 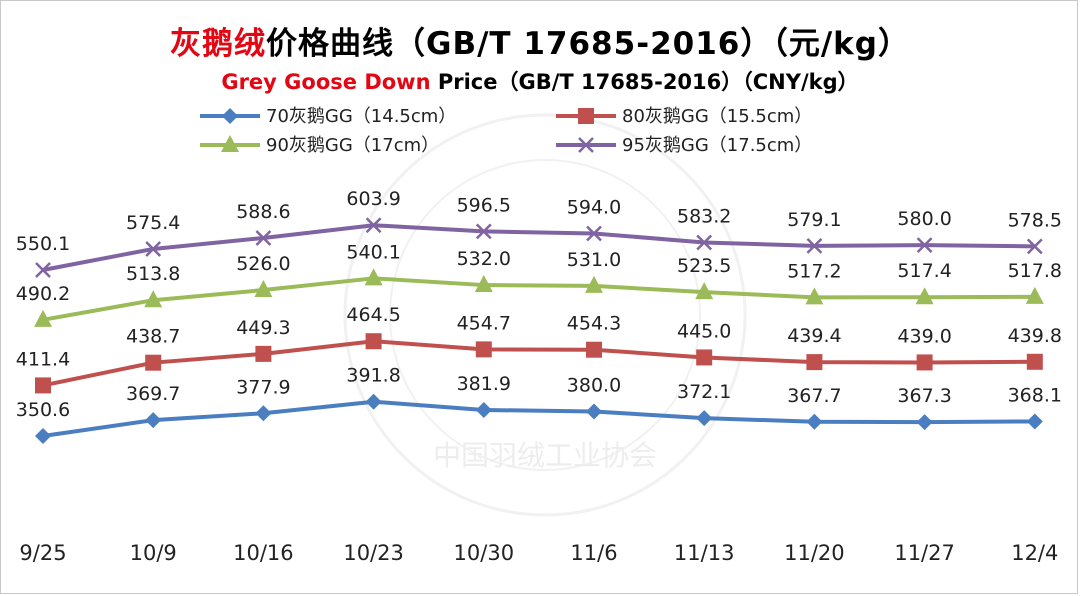 What do you see at coordinates (1035, 336) in the screenshot?
I see `data-label: 439.8` at bounding box center [1035, 336].